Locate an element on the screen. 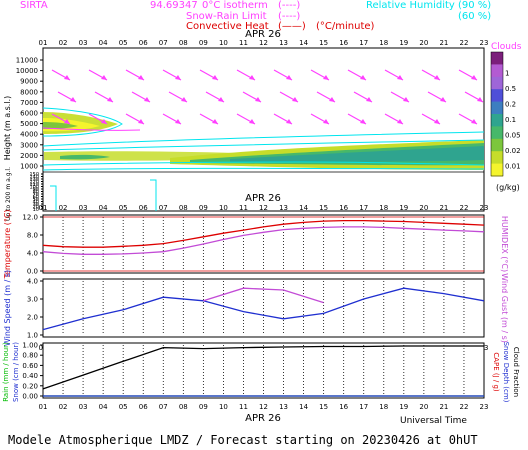 This screenshot has height=450, width=528. snow-legend-swatch: (----) is located at coordinates (289, 16).